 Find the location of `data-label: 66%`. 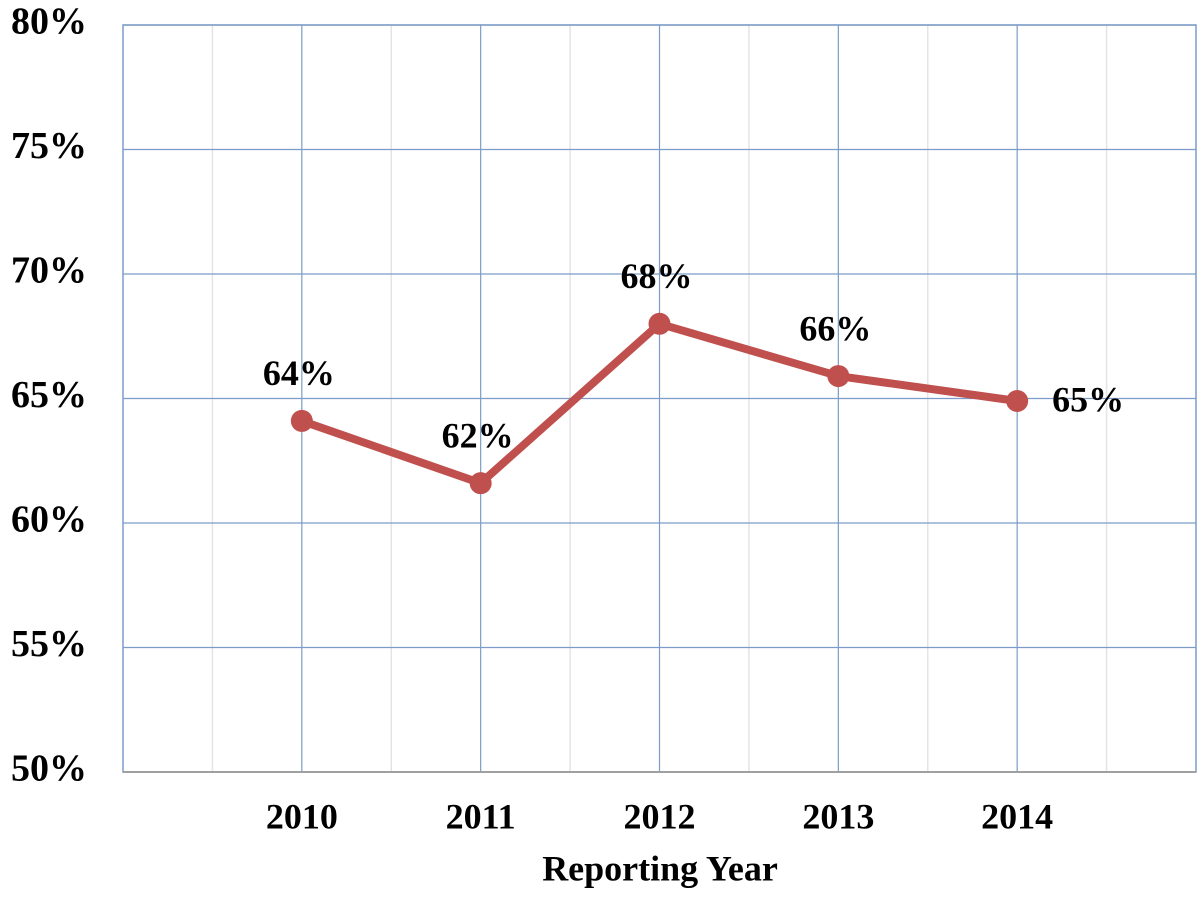

data-label: 66% is located at coordinates (835, 328).